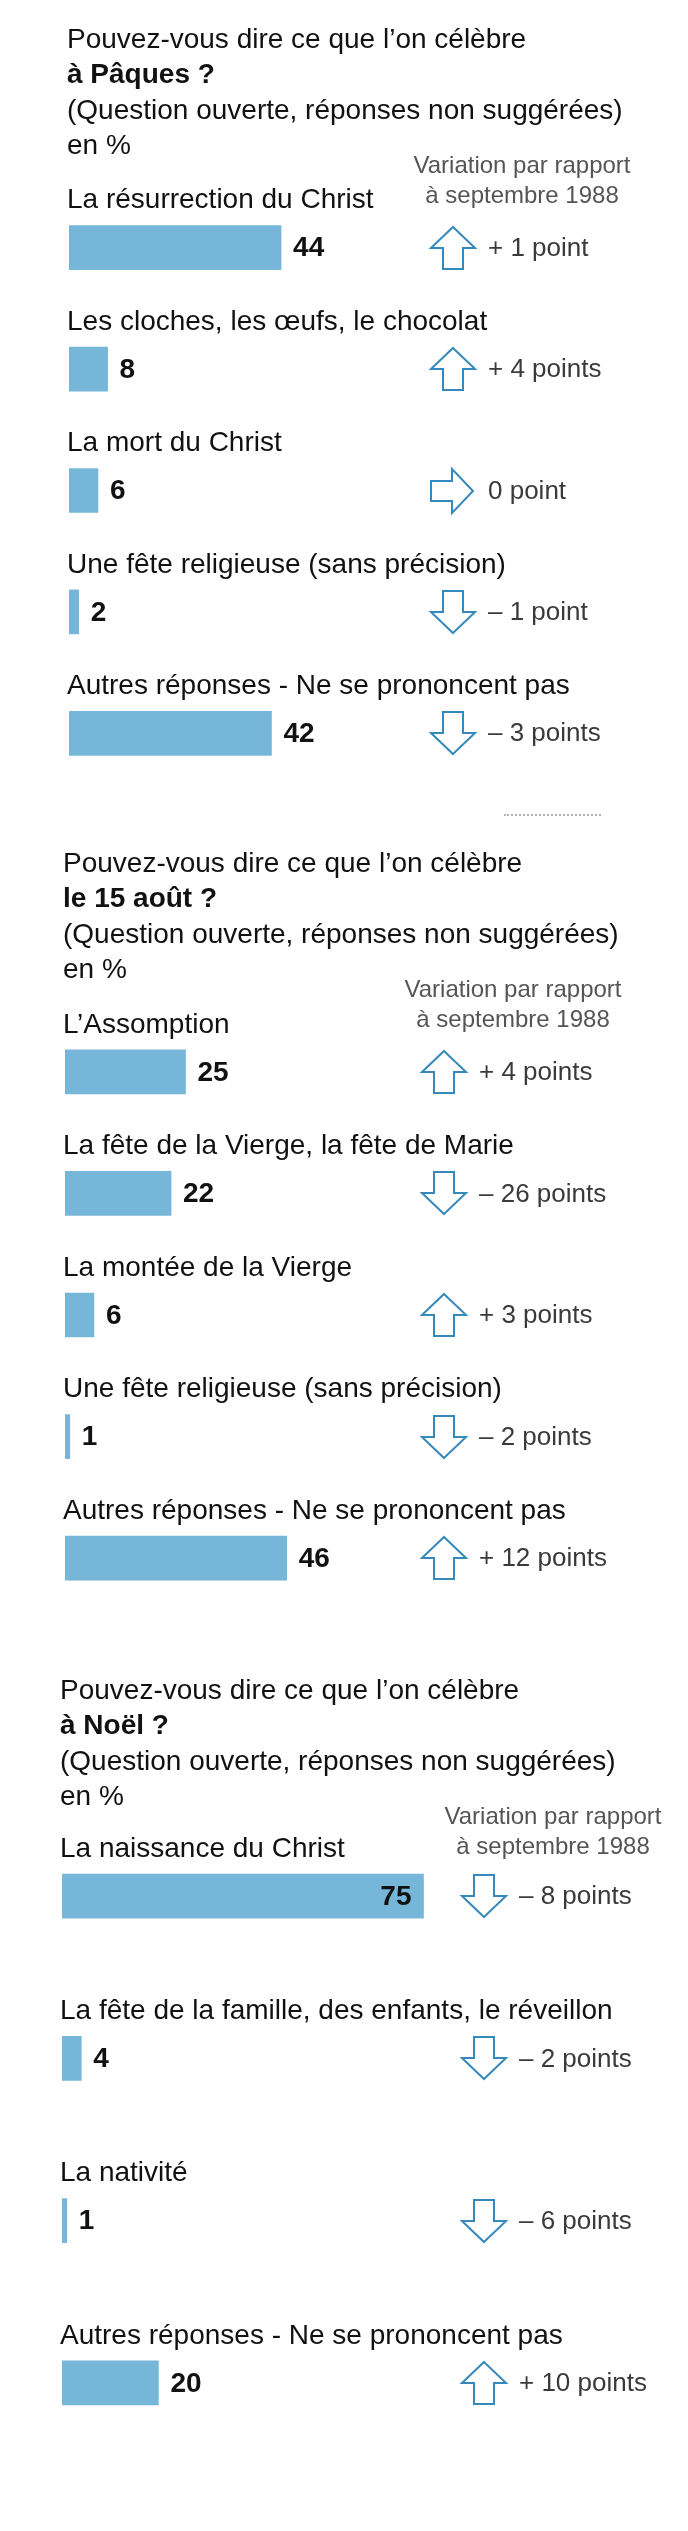  I want to click on text: + 10 points, so click(583, 2382).